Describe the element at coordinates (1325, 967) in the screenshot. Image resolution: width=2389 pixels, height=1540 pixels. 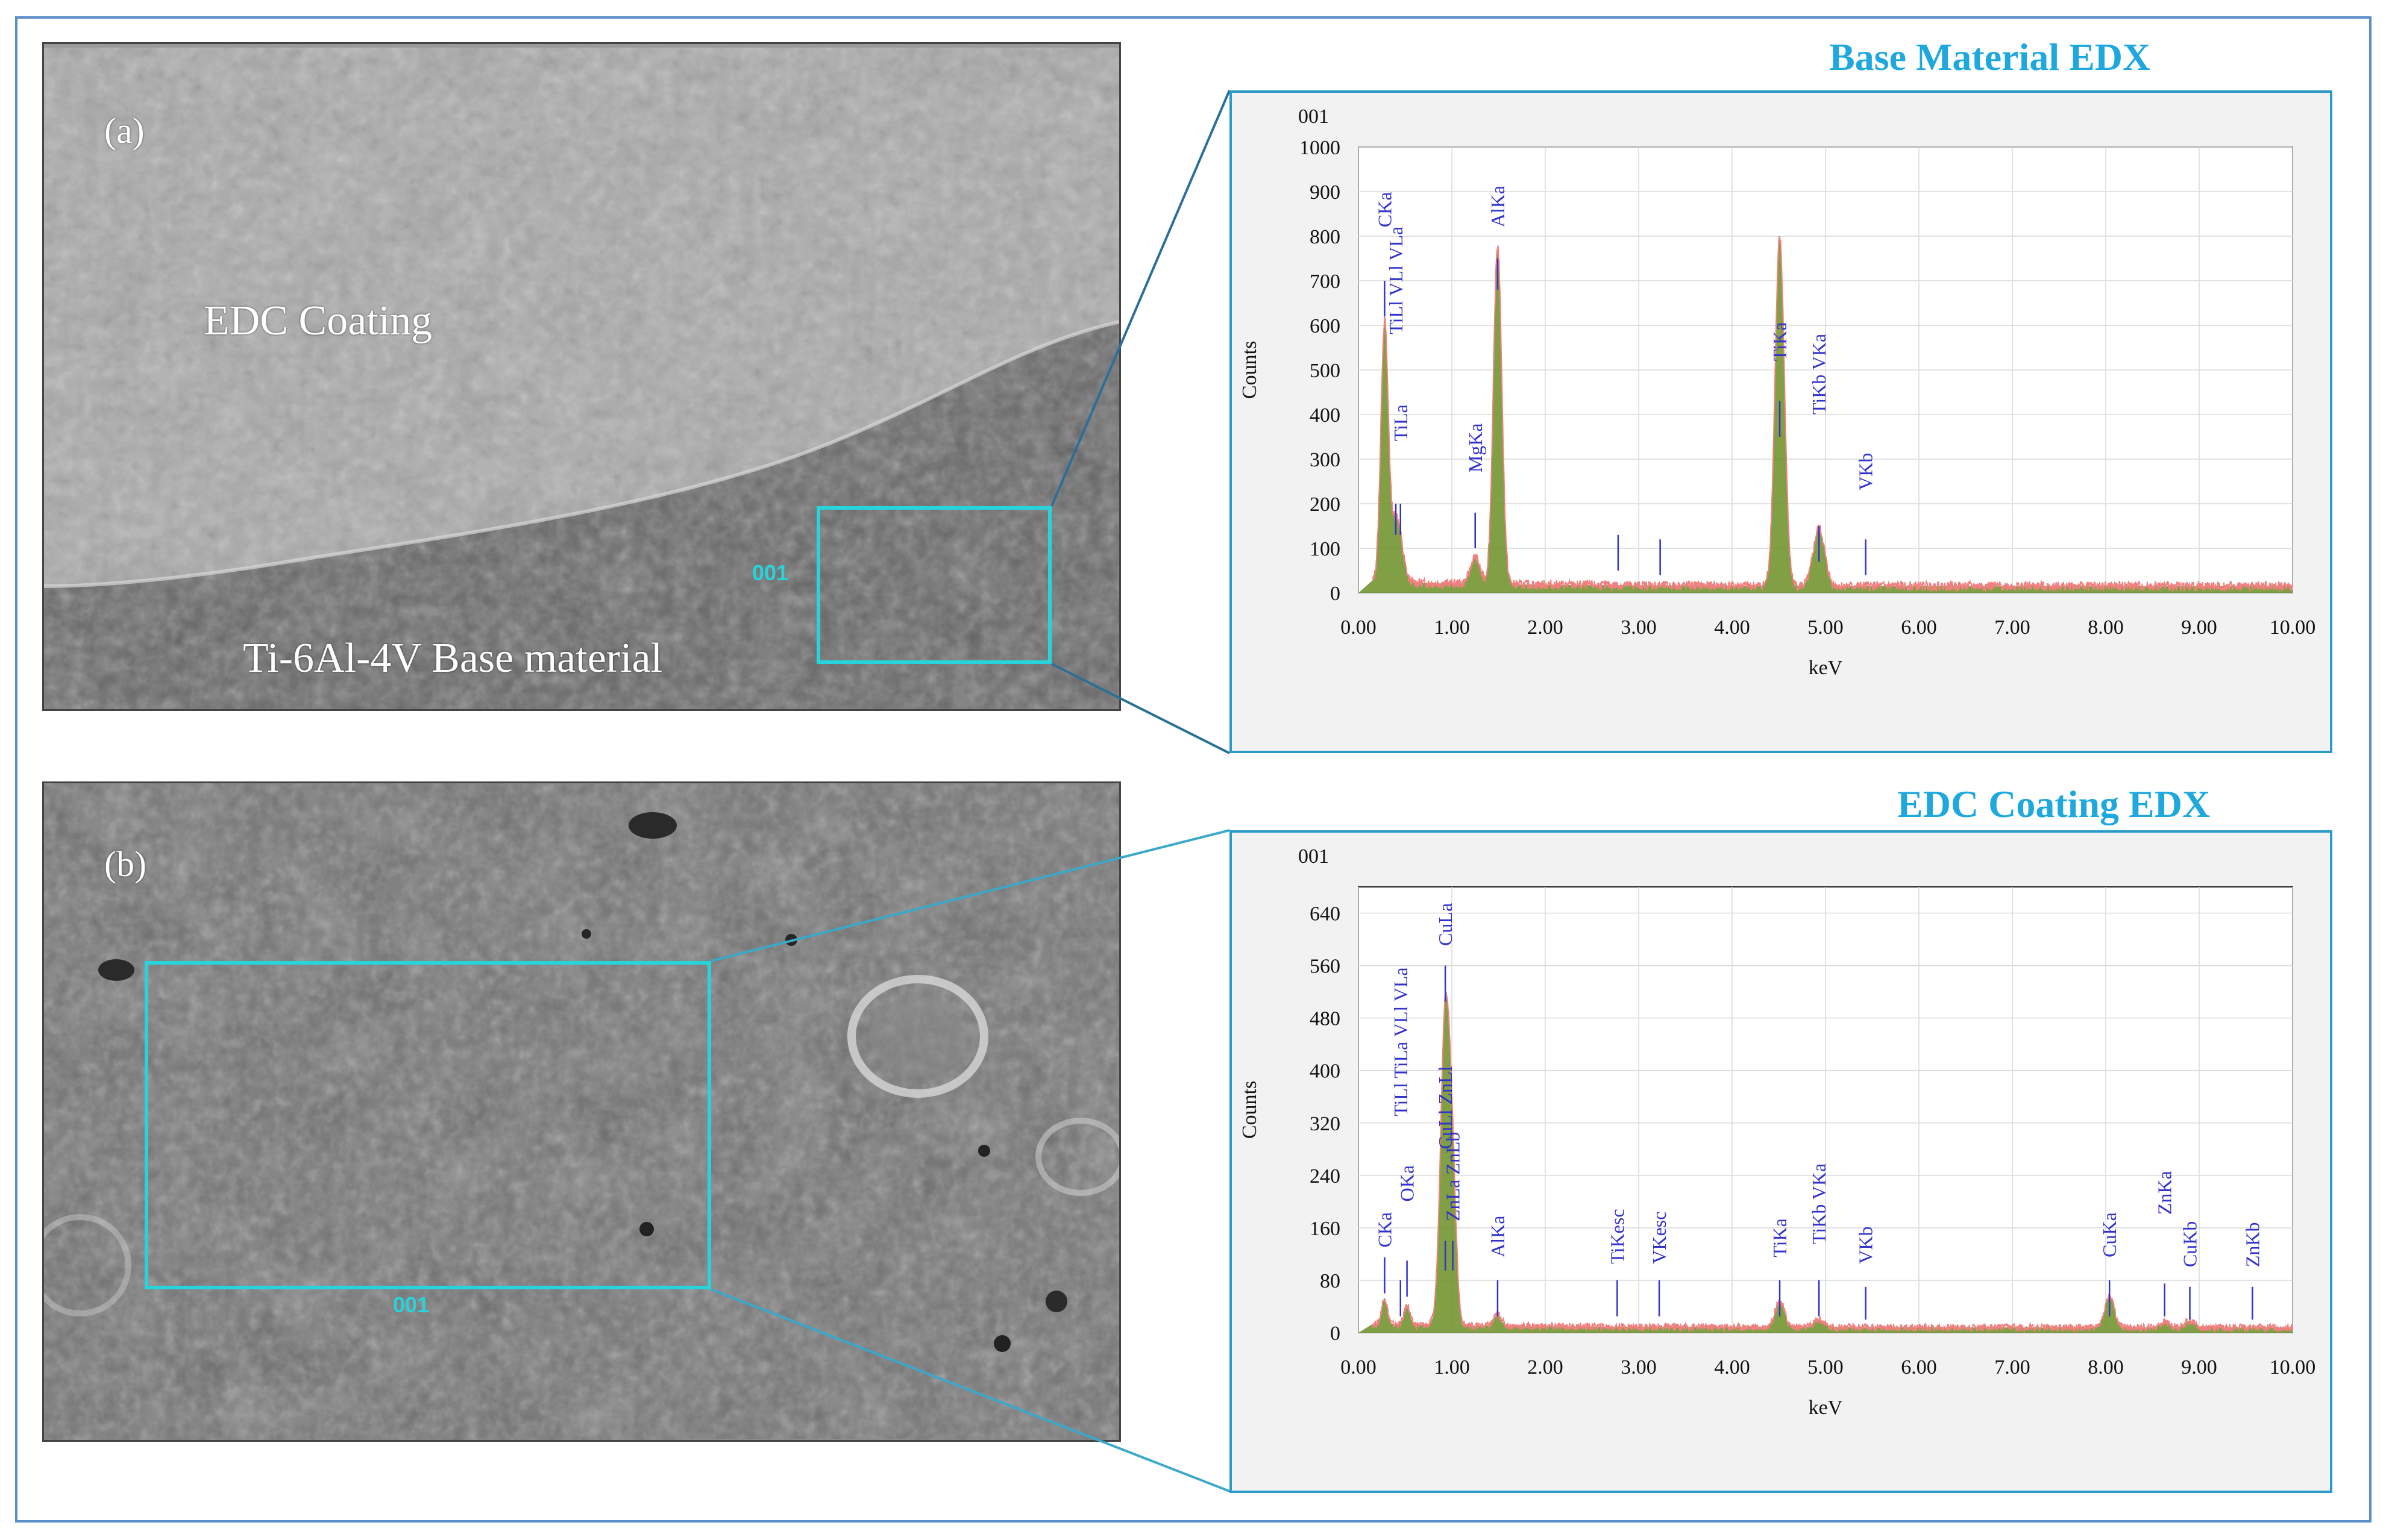
I see `y-tick-label: 560` at that location.